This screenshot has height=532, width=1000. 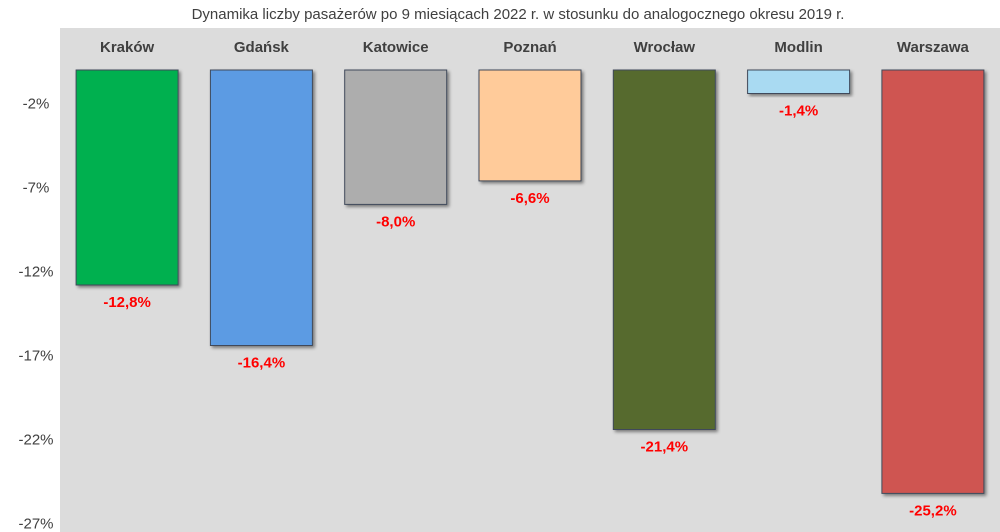 I want to click on category-label: Poznań, so click(x=529, y=47).